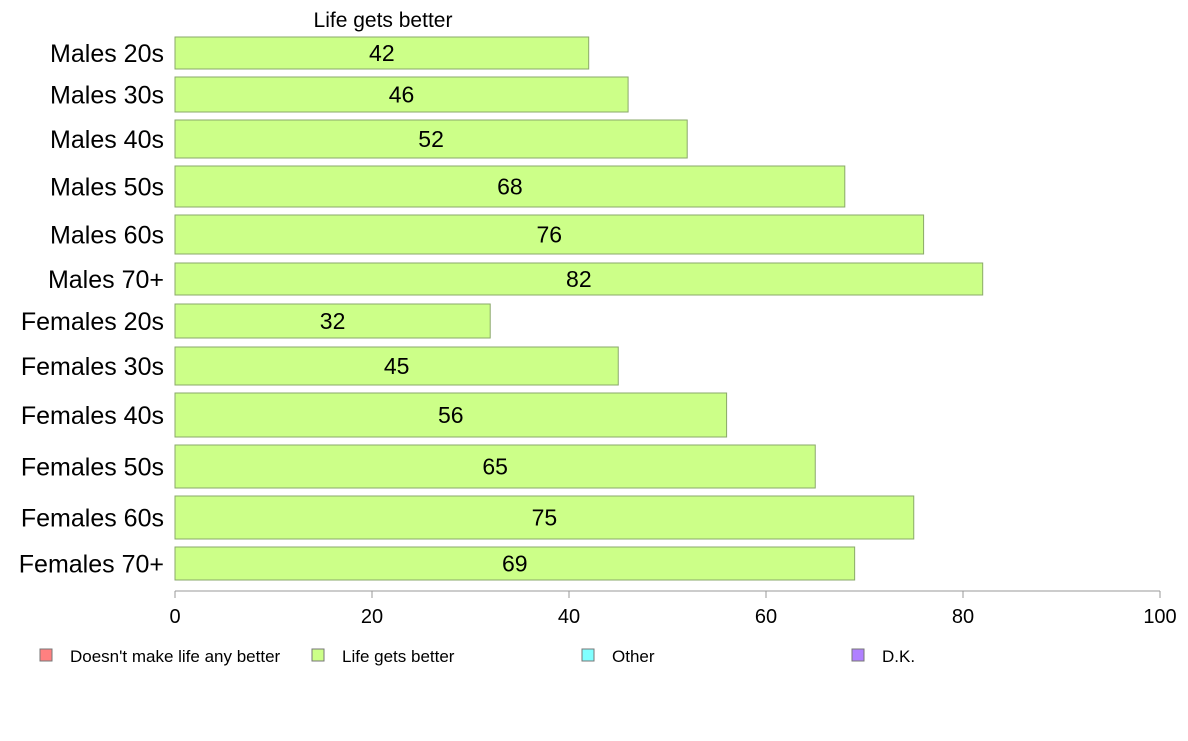 The width and height of the screenshot is (1188, 741). I want to click on category-label: Females 40s, so click(92, 416).